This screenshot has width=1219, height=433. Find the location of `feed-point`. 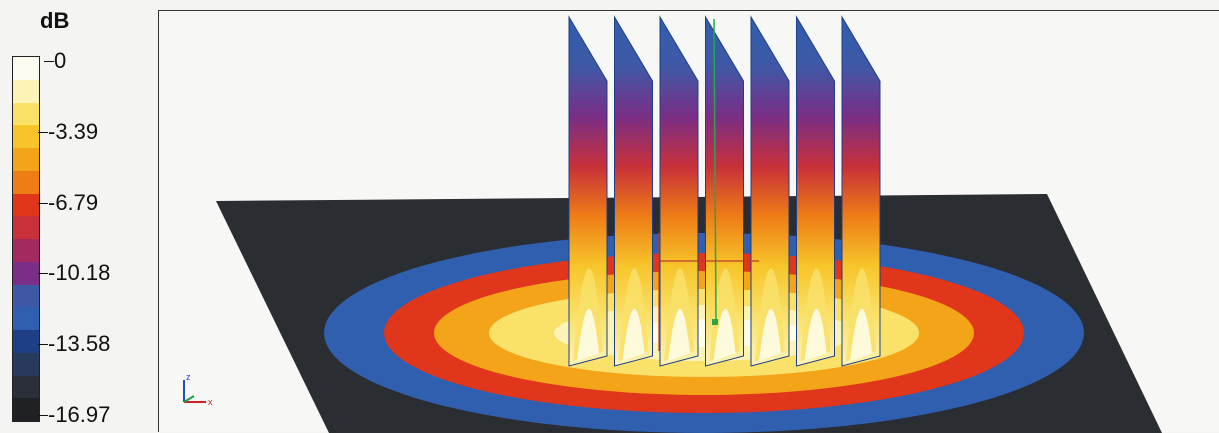

feed-point is located at coordinates (715, 322).